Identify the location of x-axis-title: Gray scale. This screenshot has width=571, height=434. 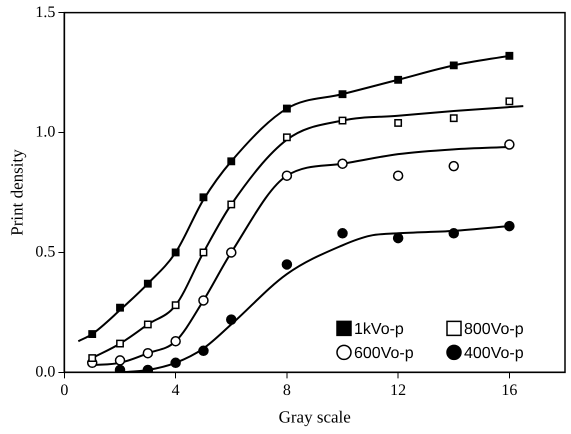
(314, 416).